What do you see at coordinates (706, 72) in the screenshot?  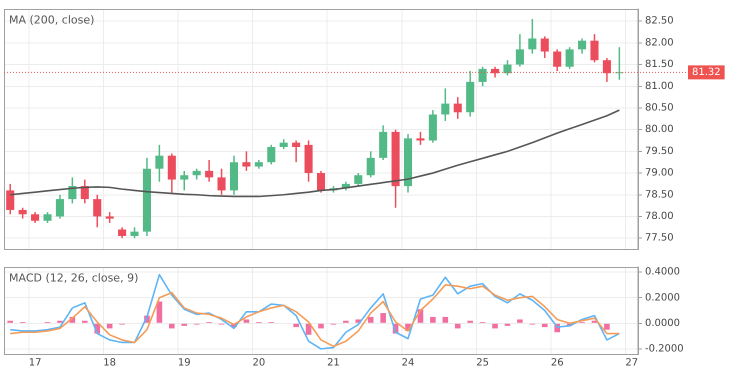 I see `ref-line-label: 81.32` at bounding box center [706, 72].